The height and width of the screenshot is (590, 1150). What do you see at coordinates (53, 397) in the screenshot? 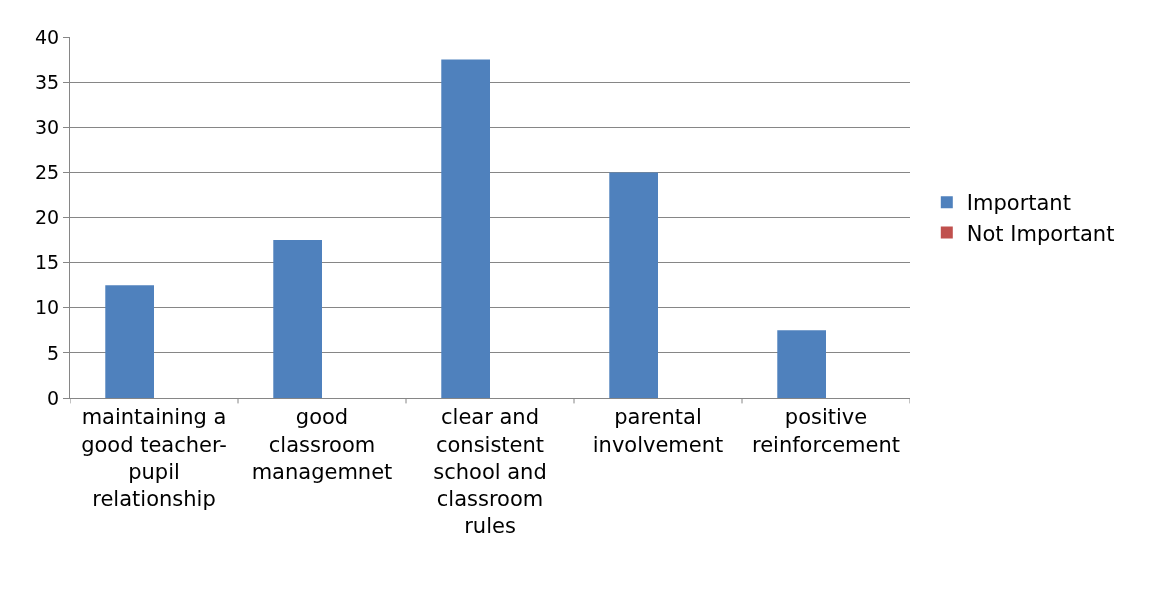
I see `y-tick-label: 0` at bounding box center [53, 397].